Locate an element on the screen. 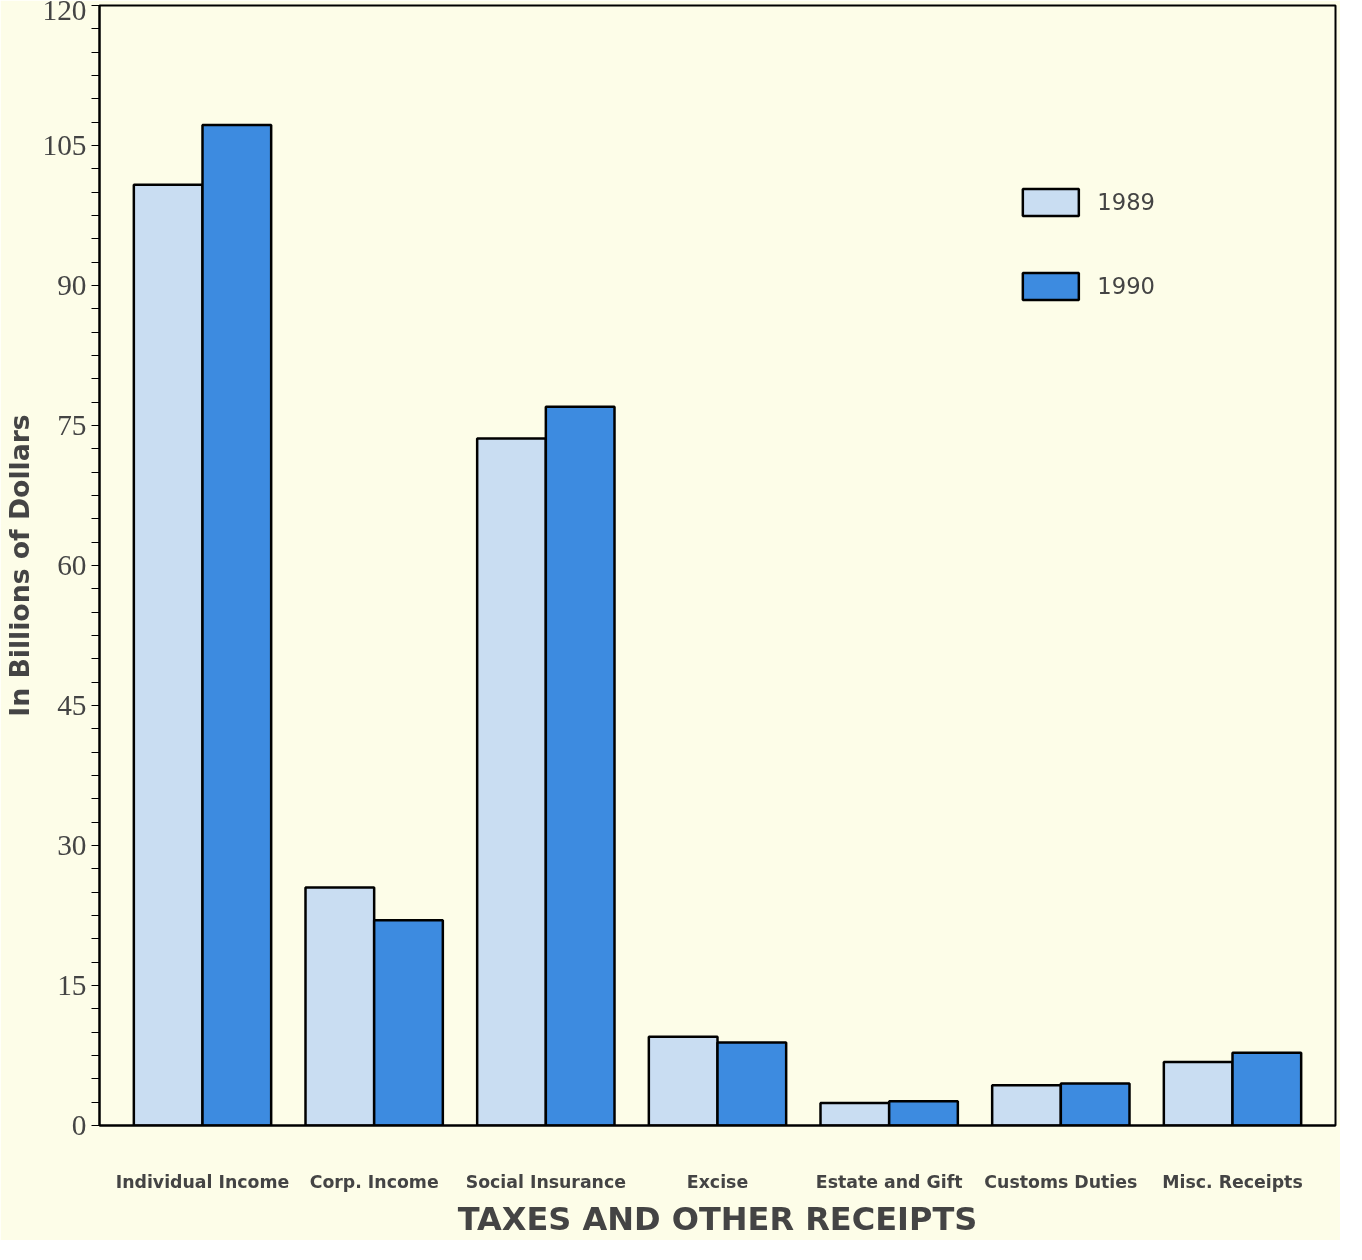  y-tick-label: 45 is located at coordinates (72, 705).